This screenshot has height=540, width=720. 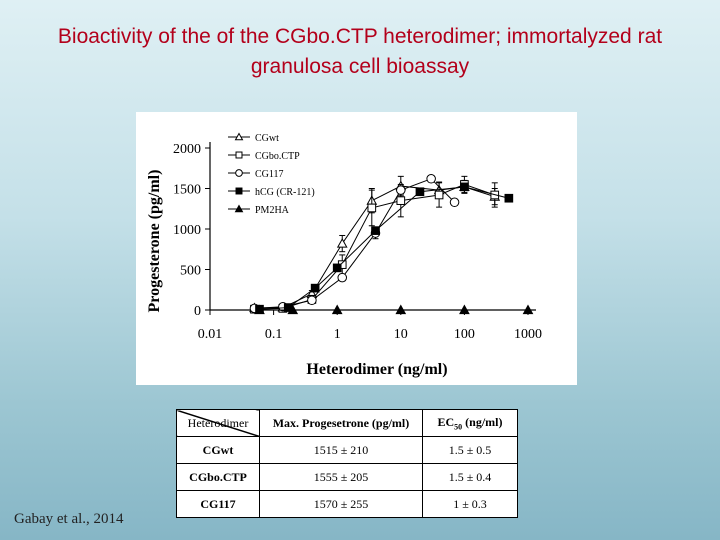 I want to click on table-row: CG117 1570 ± 255 1 ± 0.3, so click(x=347, y=504).